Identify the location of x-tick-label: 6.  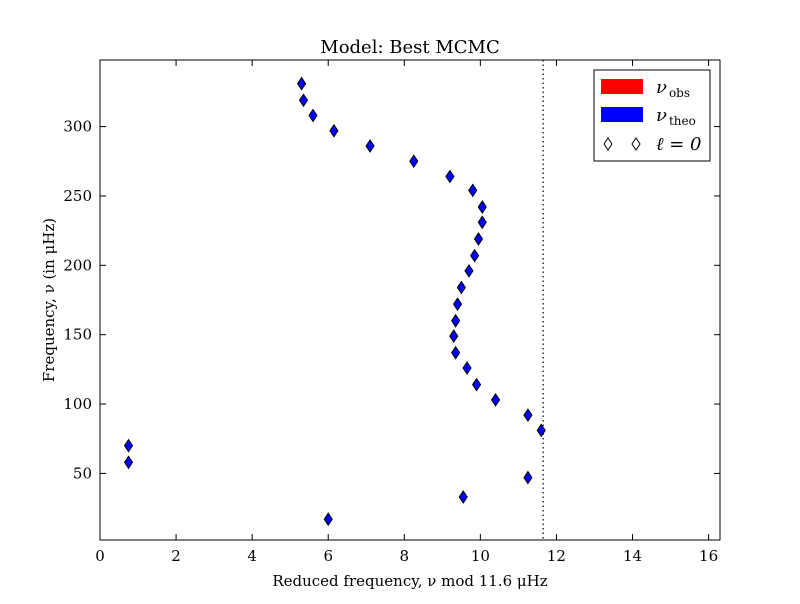
(328, 556).